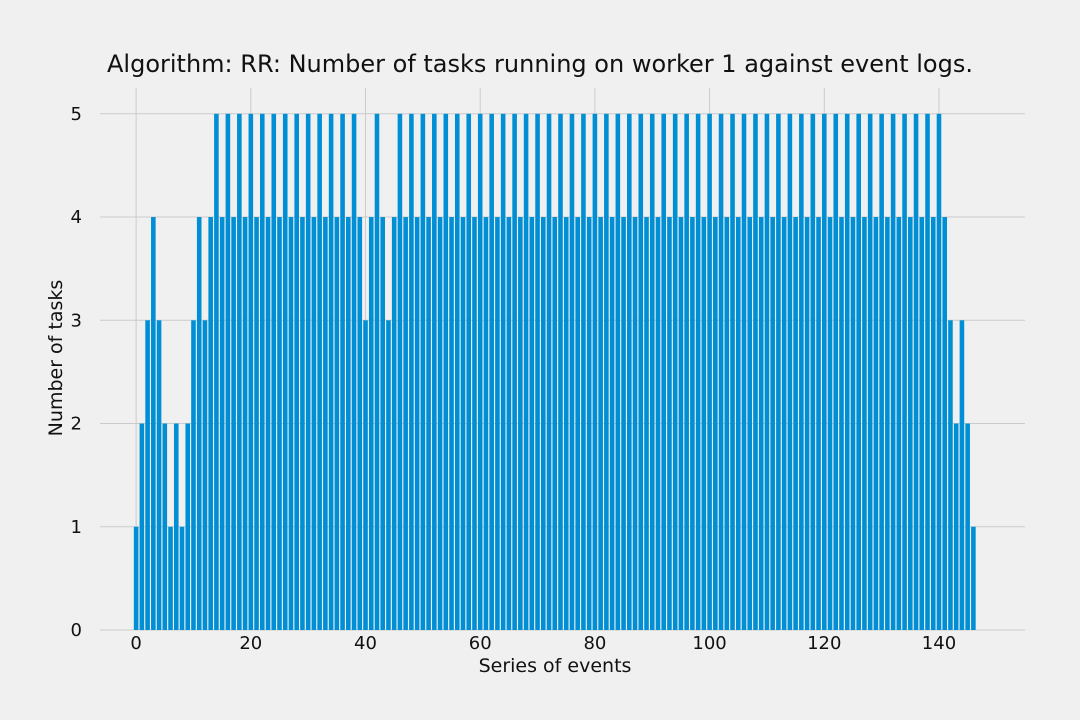 The height and width of the screenshot is (720, 1080). Describe the element at coordinates (135, 643) in the screenshot. I see `x-tick-label: 0` at that location.